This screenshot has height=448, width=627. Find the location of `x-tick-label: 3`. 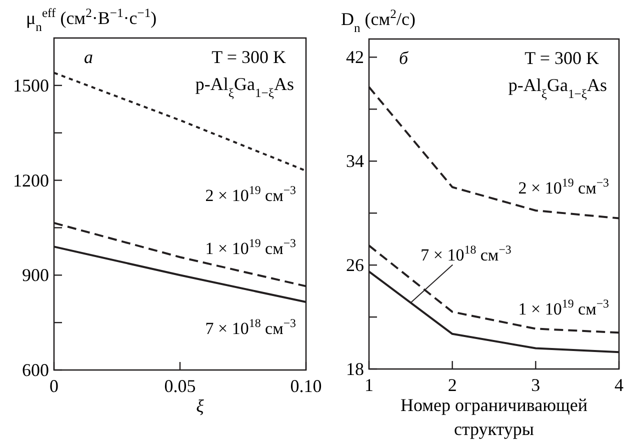

x-tick-label: 3 is located at coordinates (535, 385).